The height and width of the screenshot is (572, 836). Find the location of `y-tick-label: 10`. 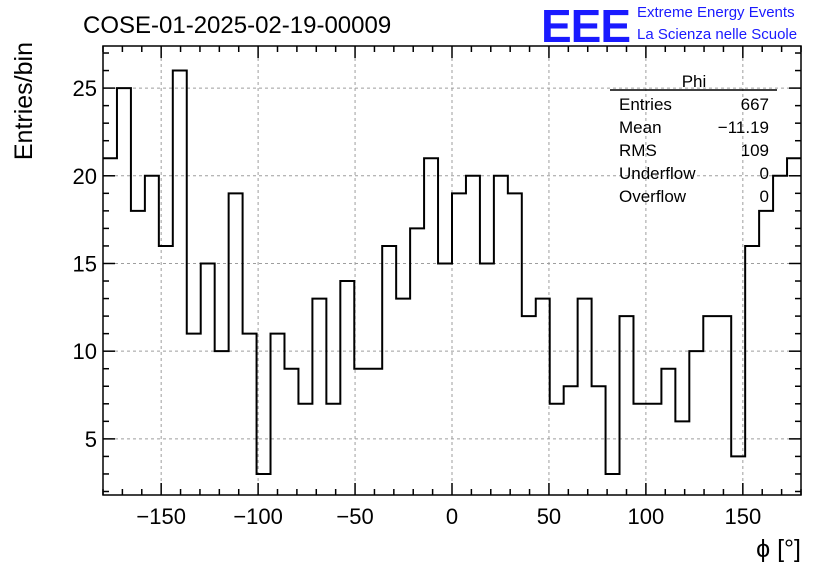

y-tick-label: 10 is located at coordinates (85, 351).